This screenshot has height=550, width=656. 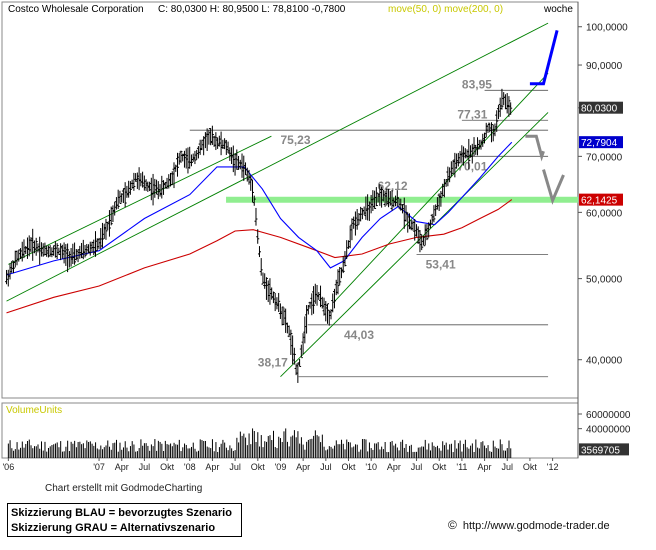 I want to click on volume-tick-label: 40000000, so click(x=608, y=430).